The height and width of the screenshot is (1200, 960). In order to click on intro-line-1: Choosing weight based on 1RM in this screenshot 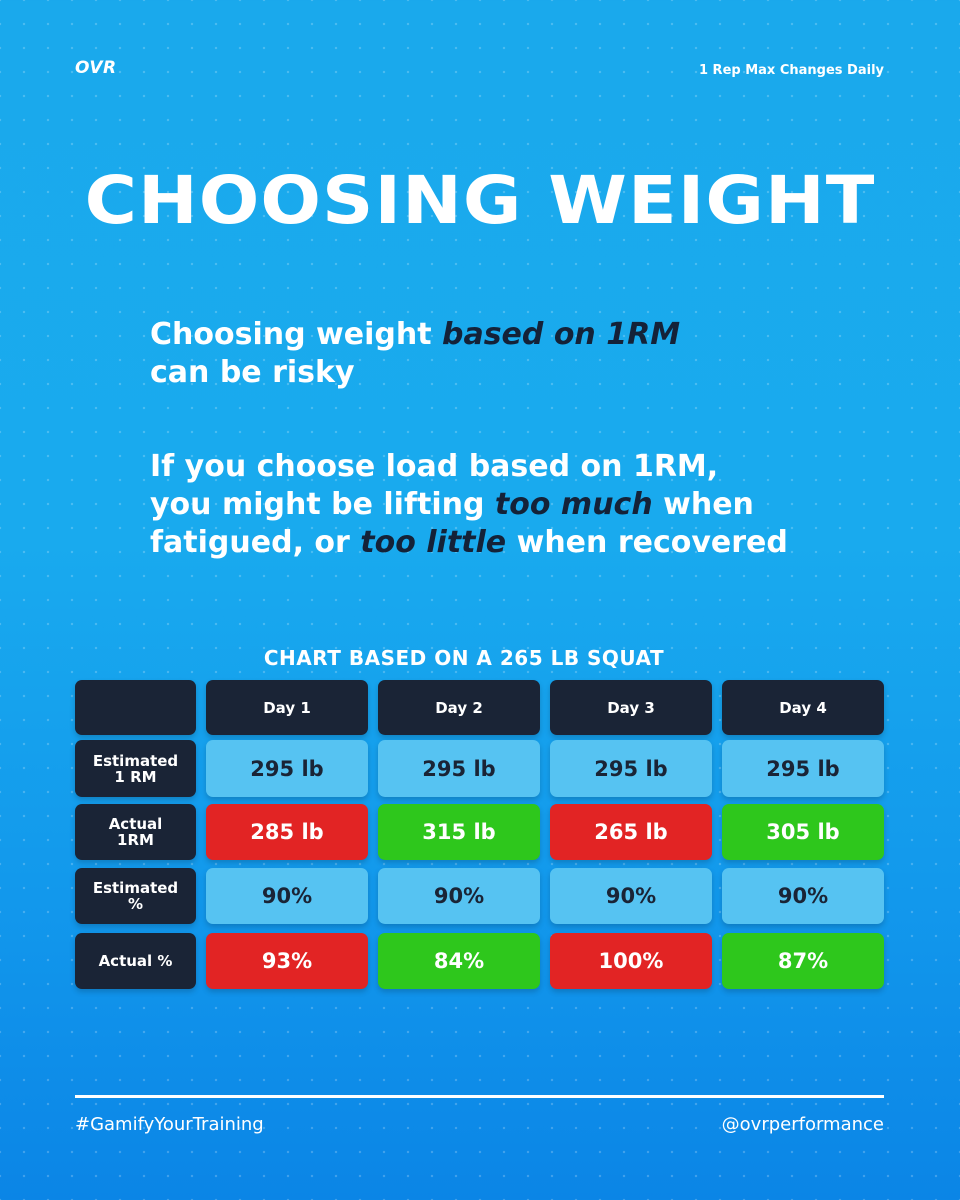, I will do `click(500, 335)`.